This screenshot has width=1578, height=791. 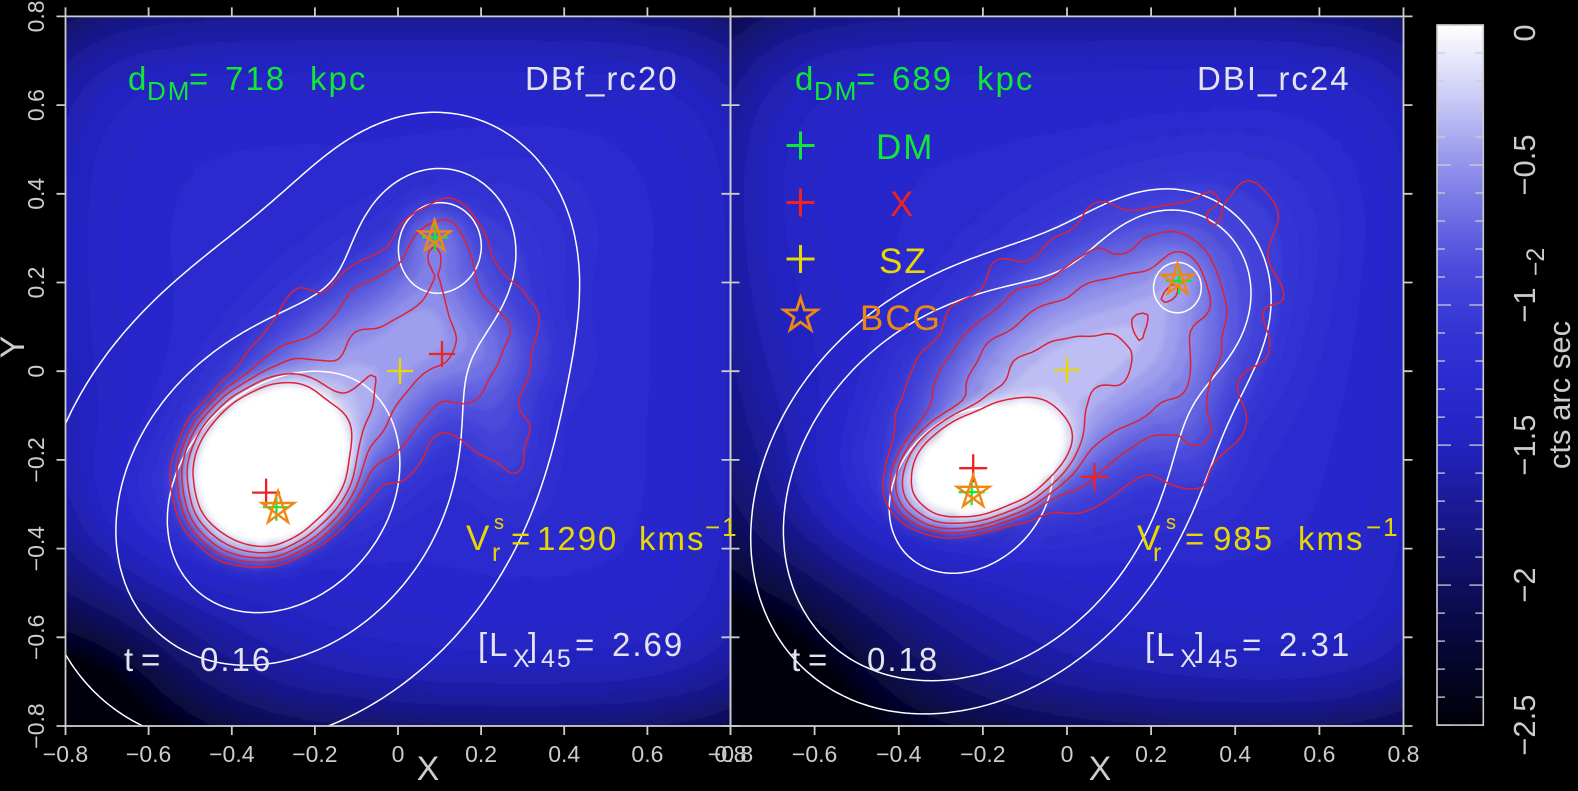 What do you see at coordinates (602, 78) in the screenshot?
I see `svg-text: DBf_rc20` at bounding box center [602, 78].